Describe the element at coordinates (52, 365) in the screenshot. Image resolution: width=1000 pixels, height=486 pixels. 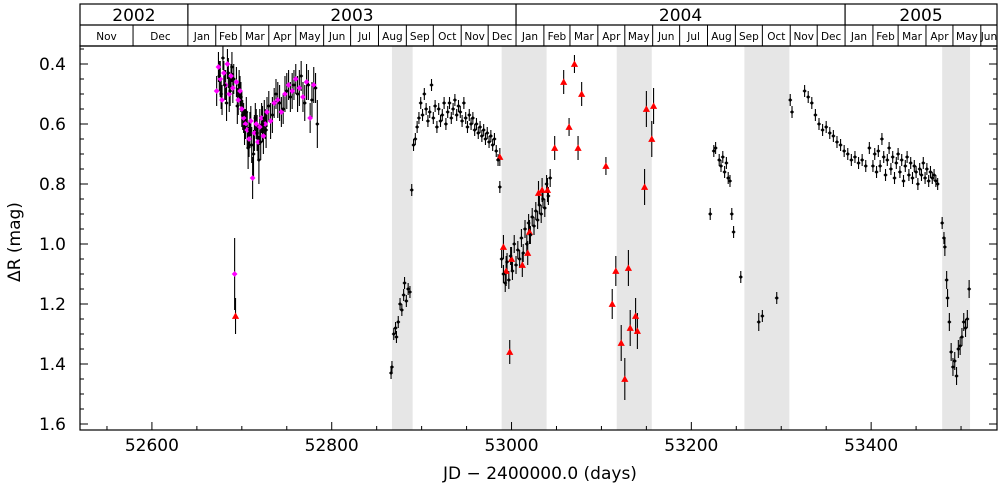
I see `y-tick-label: 1.4` at that location.